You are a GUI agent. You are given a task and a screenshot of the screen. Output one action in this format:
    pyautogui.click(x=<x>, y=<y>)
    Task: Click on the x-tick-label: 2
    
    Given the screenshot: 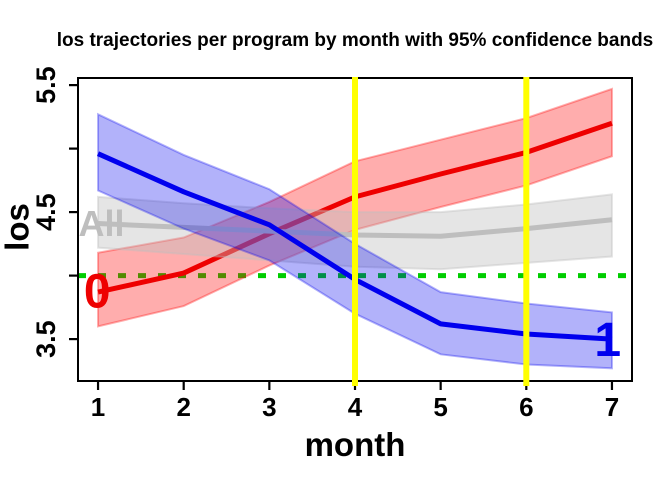 What is the action you would take?
    pyautogui.click(x=183, y=407)
    